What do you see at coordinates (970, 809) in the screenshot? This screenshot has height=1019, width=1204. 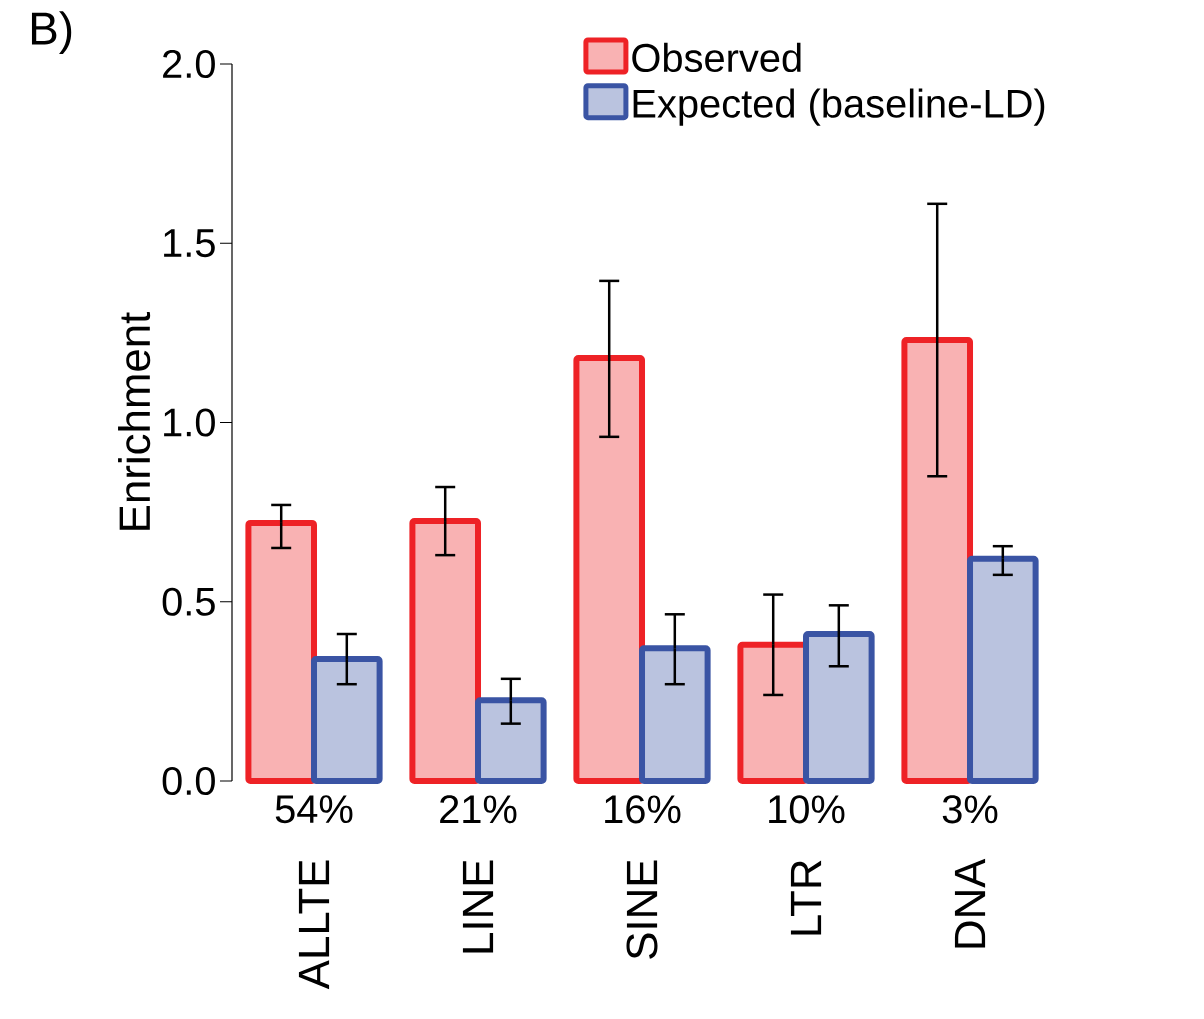 I see `text: 3%` at bounding box center [970, 809].